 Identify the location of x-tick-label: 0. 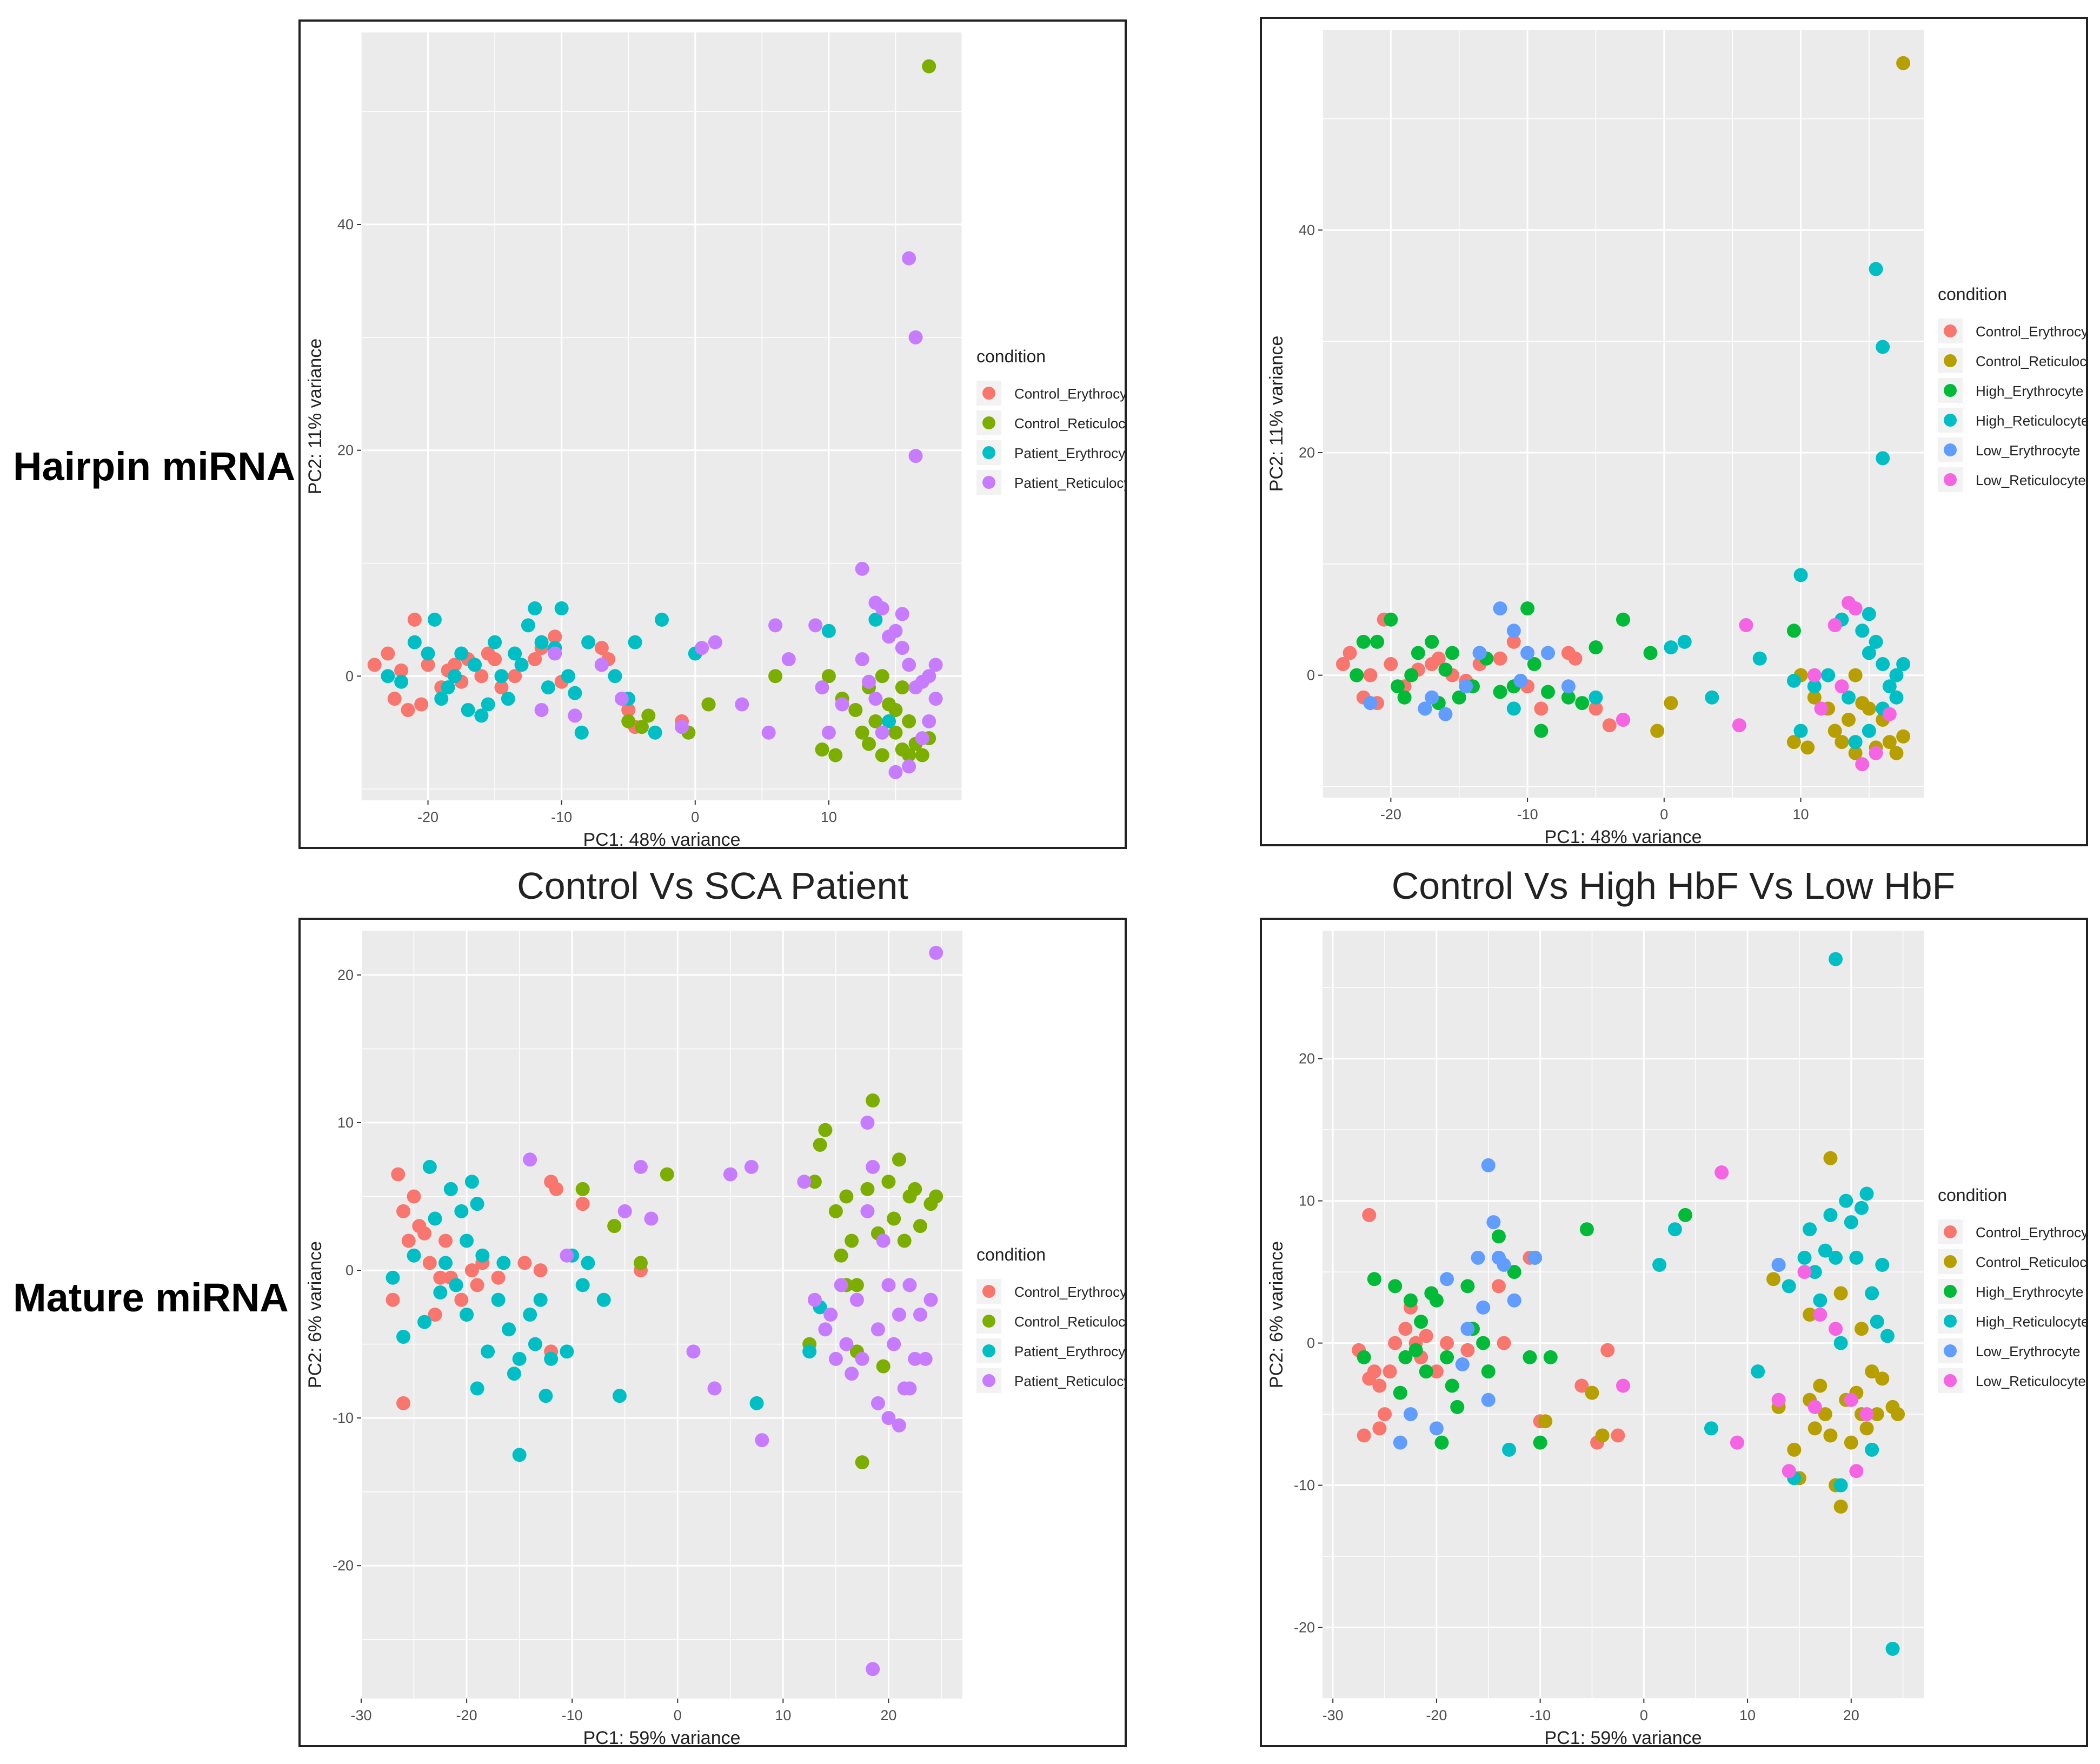
(1664, 815).